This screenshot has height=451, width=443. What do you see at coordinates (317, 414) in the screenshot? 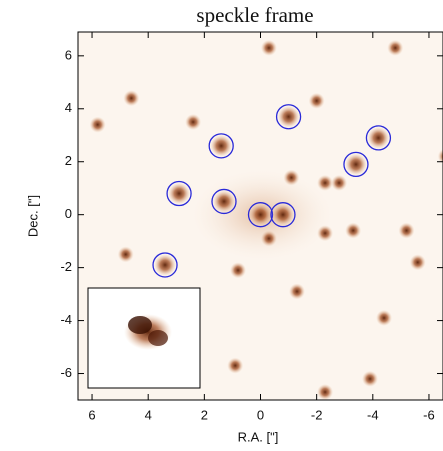
I see `x-tick-label: -2` at bounding box center [317, 414].